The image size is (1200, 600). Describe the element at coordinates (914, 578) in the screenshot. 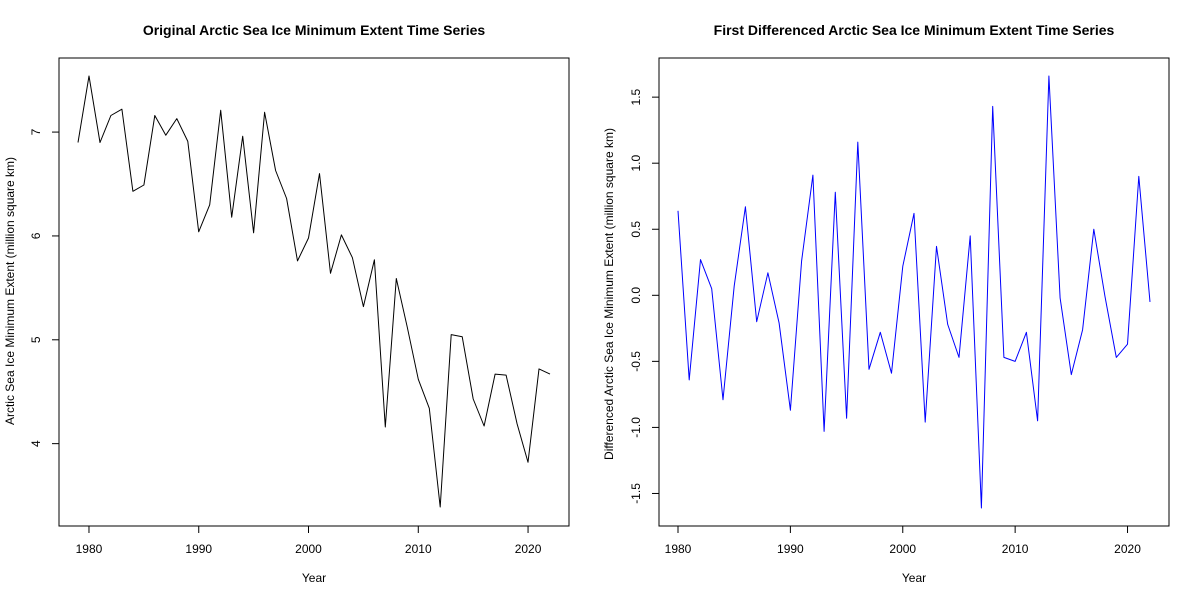

I see `right-chart-x-axis-label: Year` at that location.